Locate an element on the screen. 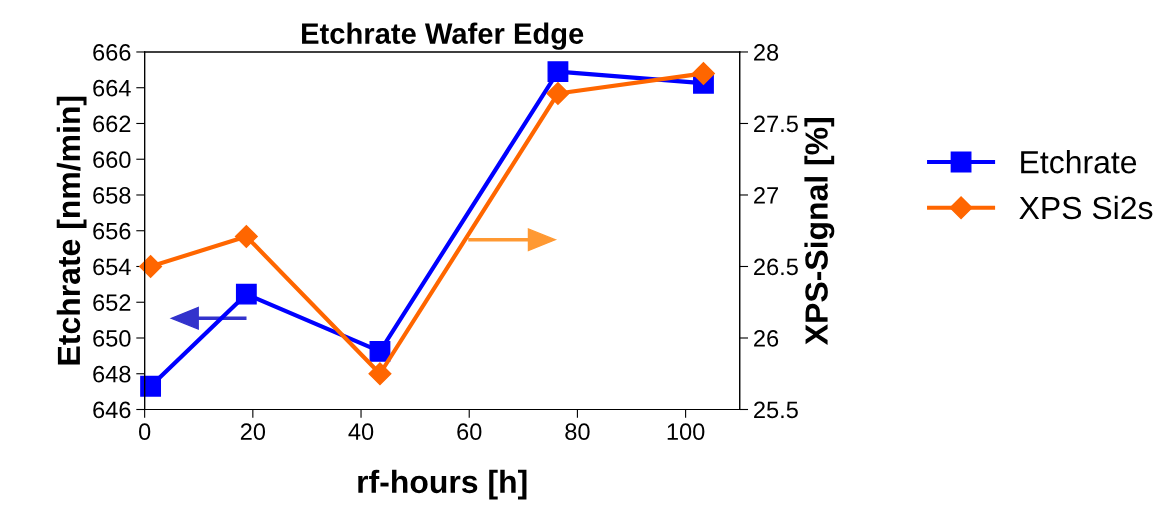 The width and height of the screenshot is (1176, 525). y2-tick-label: 27.5 is located at coordinates (776, 124).